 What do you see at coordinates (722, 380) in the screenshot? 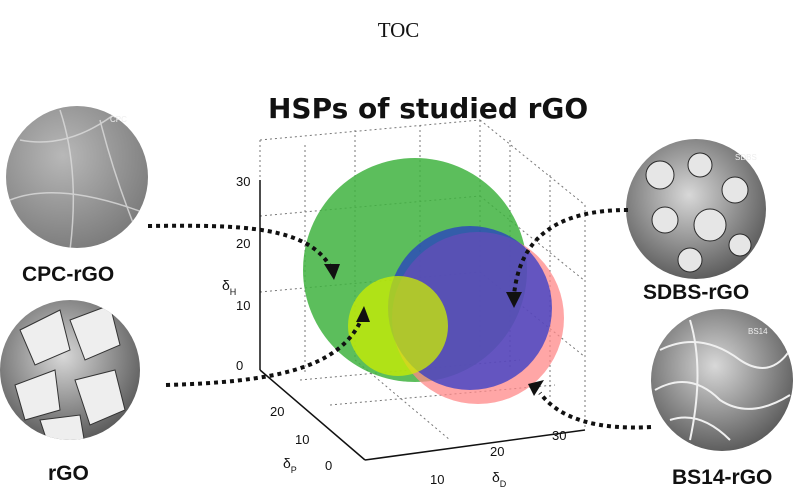
I see `sem-image-bs14-rgo: BS14` at bounding box center [722, 380].